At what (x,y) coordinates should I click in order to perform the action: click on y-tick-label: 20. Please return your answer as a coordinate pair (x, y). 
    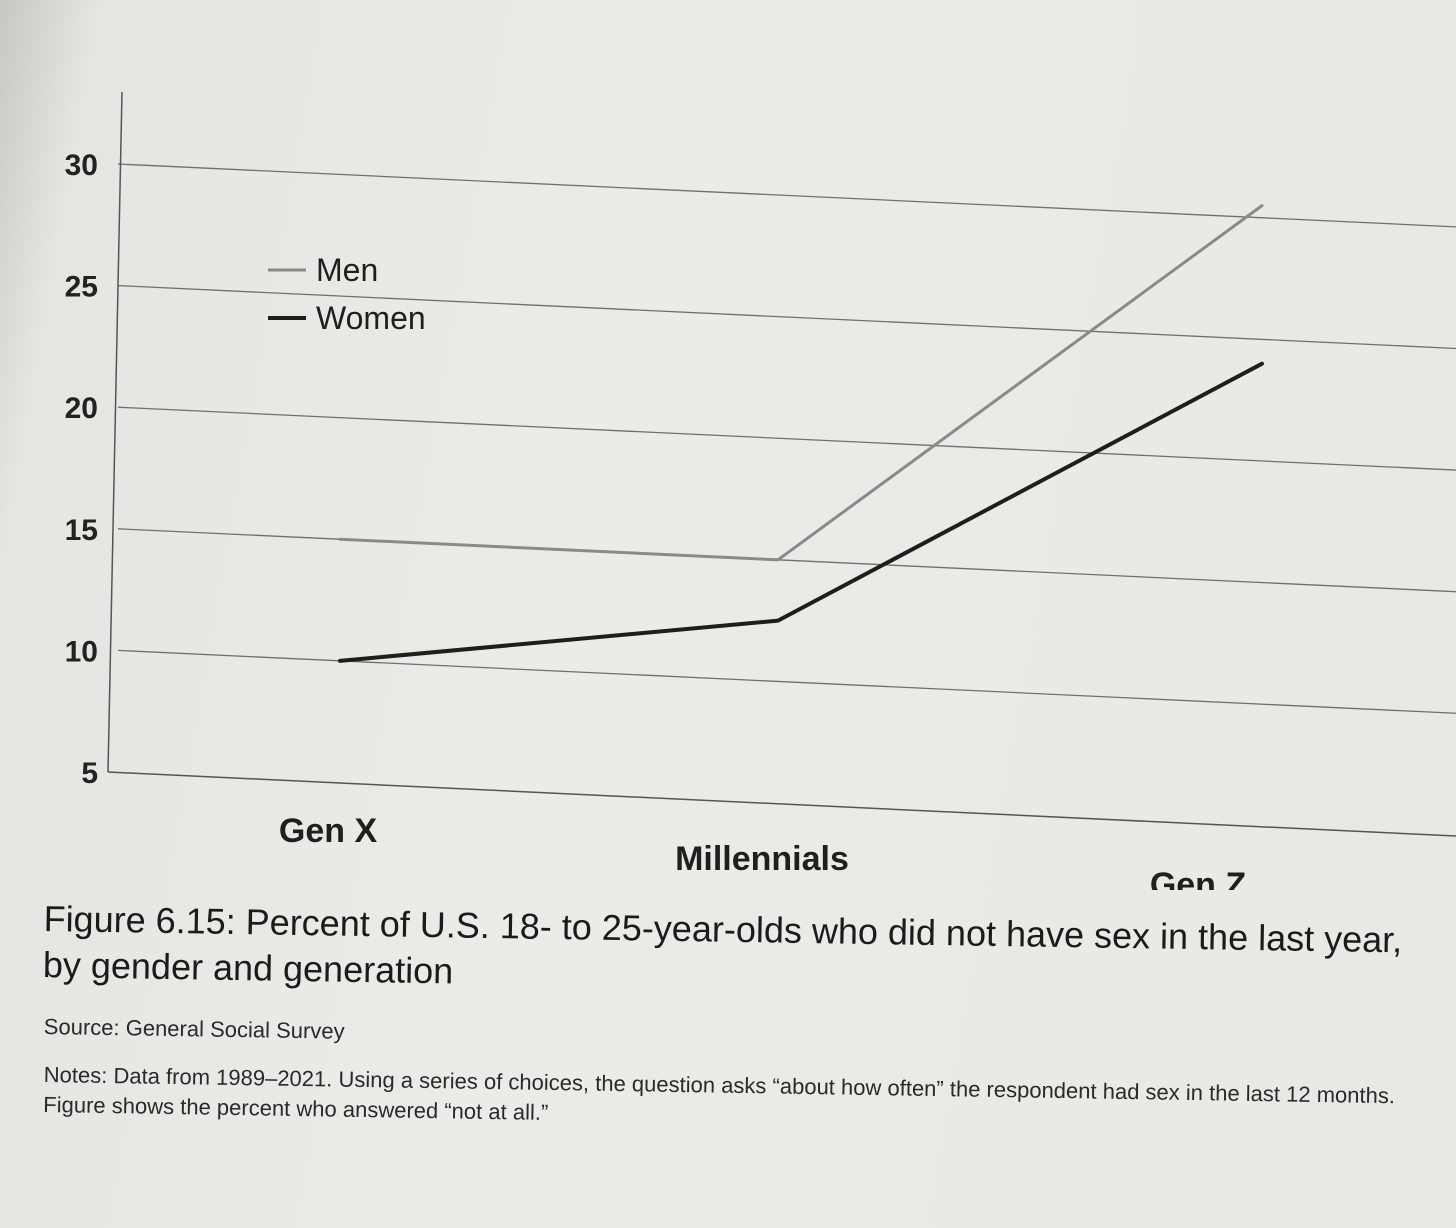
    Looking at the image, I should click on (81, 408).